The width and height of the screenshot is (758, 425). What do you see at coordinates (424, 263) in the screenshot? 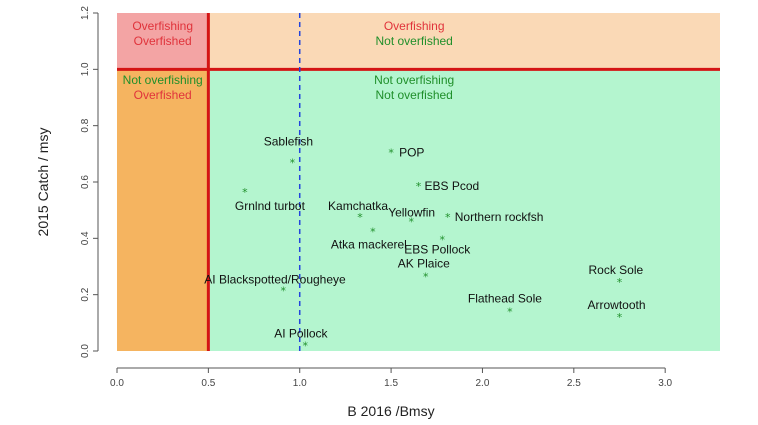
I see `data-point-label: AK Plaice` at bounding box center [424, 263].